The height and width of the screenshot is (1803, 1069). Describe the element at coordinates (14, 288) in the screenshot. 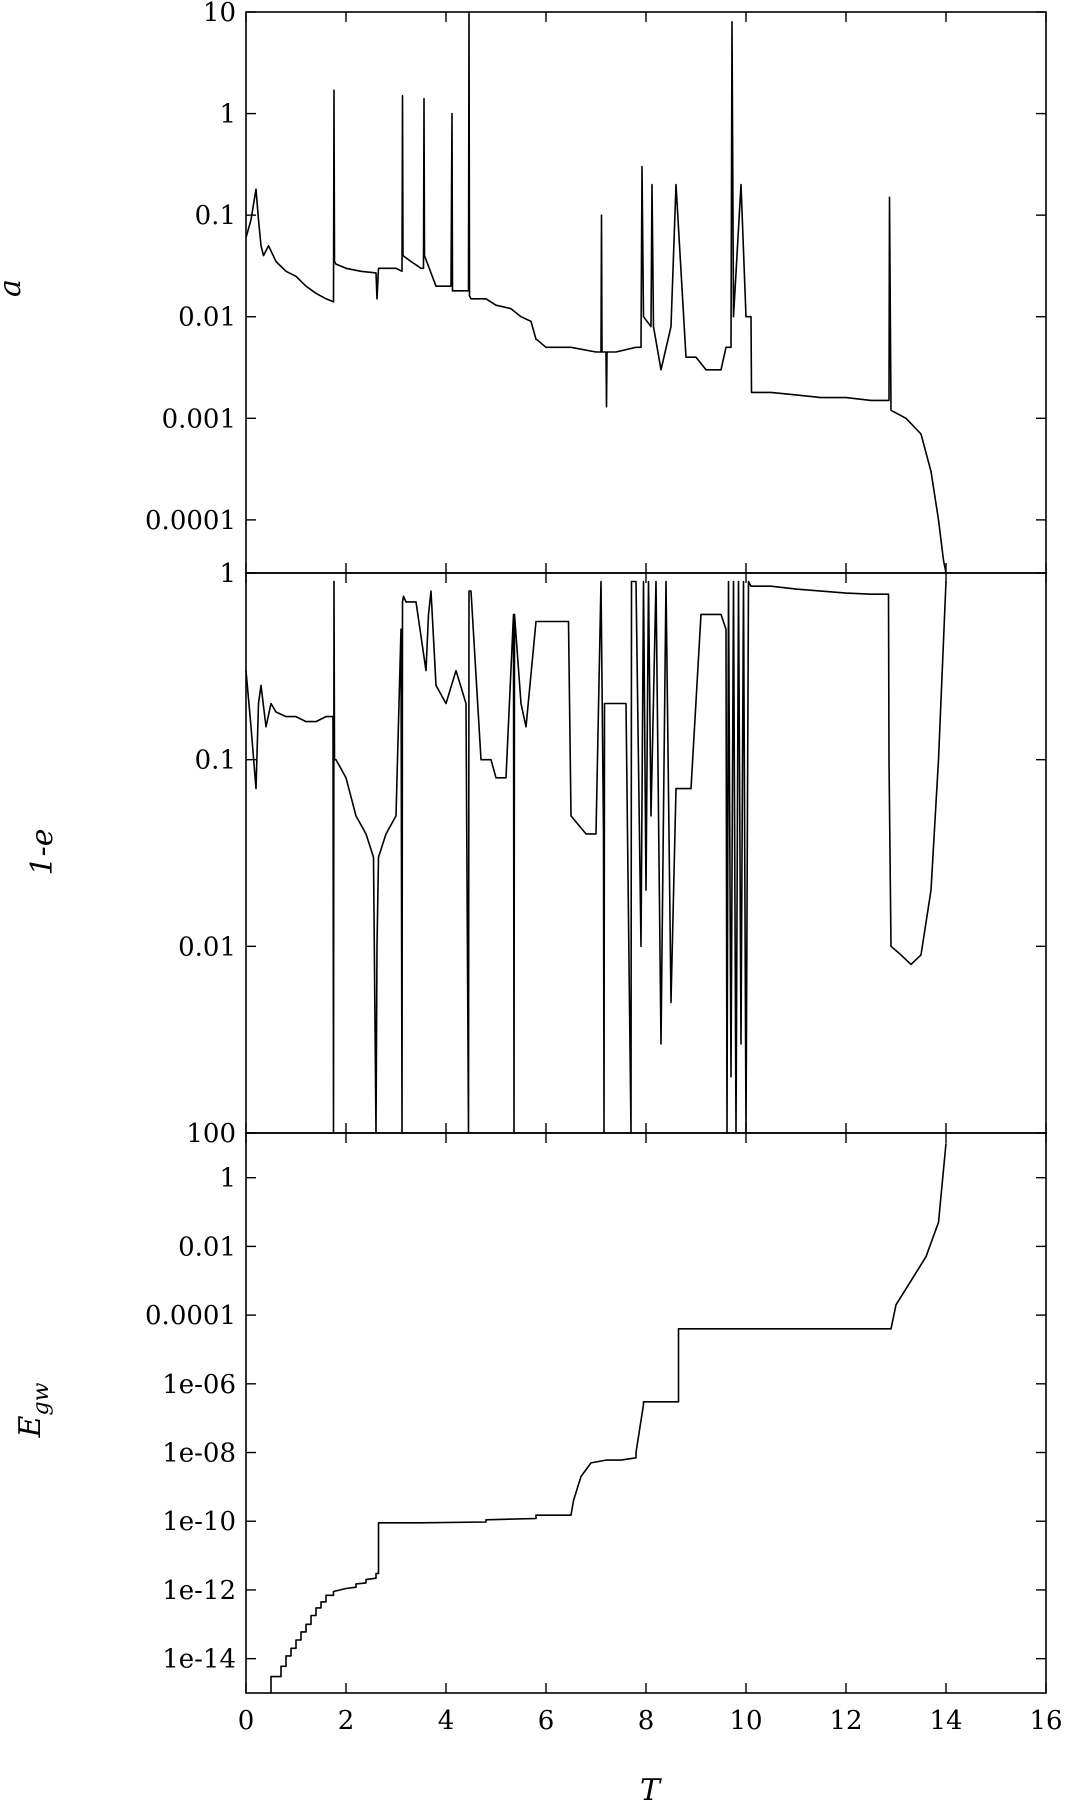

I see `ylabel-a: a` at that location.